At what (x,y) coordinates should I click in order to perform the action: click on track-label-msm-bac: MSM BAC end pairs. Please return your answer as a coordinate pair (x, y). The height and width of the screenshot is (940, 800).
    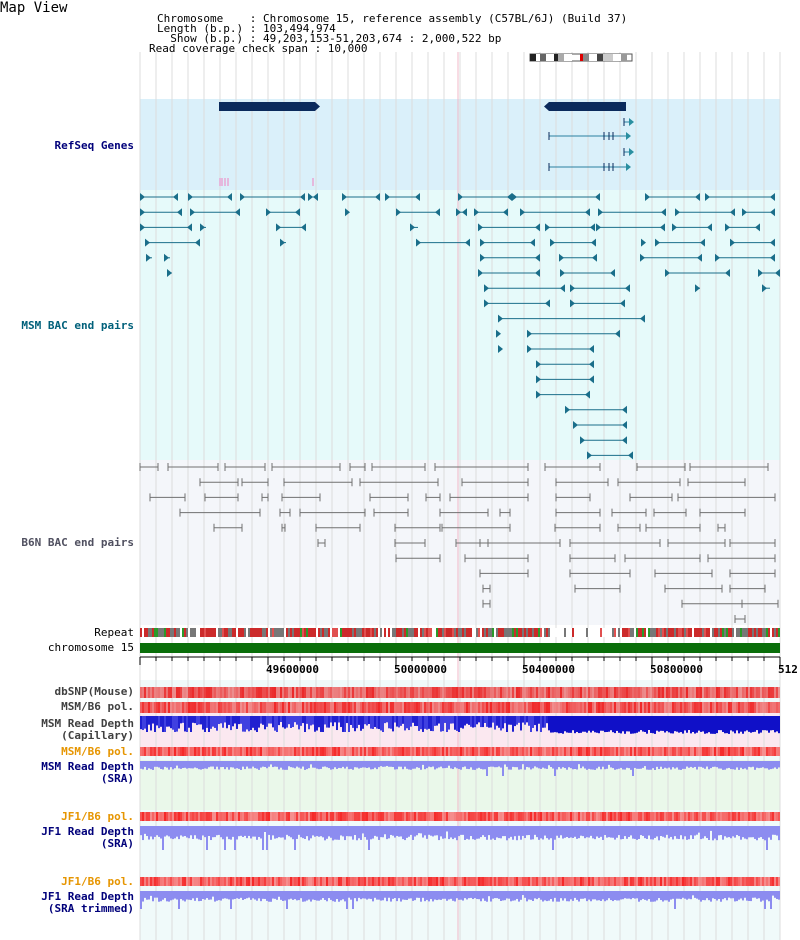
    Looking at the image, I should click on (77, 325).